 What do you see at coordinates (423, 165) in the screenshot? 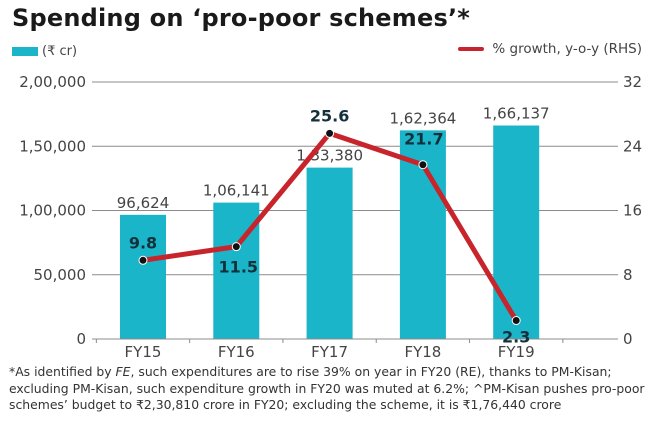
I see `growth-point-fy18` at bounding box center [423, 165].